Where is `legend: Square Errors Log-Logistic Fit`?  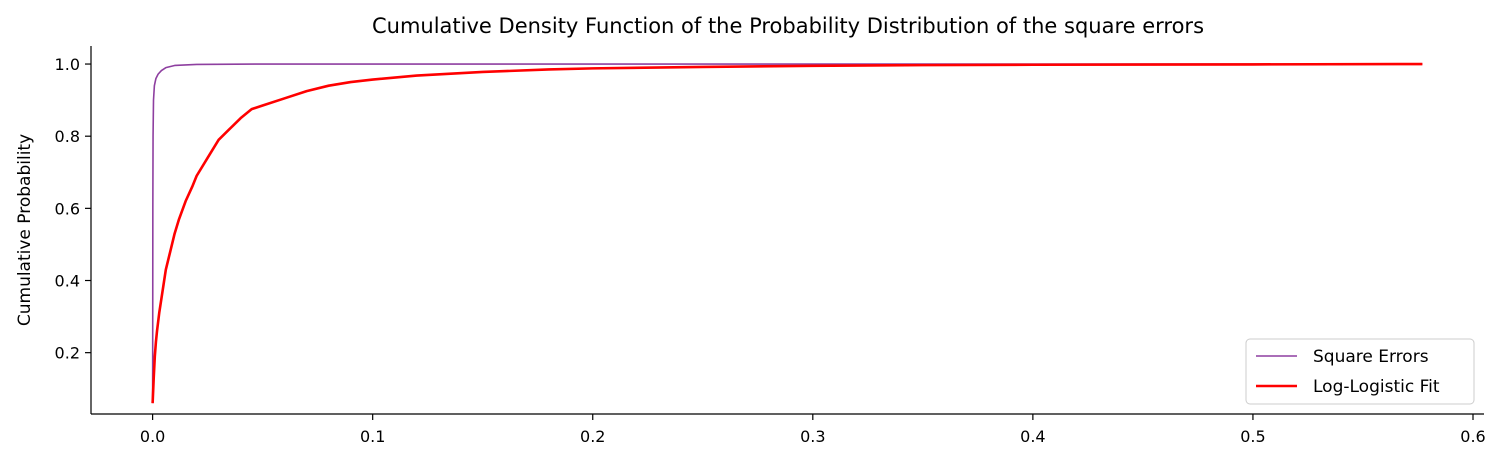
legend: Square Errors Log-Logistic Fit is located at coordinates (1360, 371).